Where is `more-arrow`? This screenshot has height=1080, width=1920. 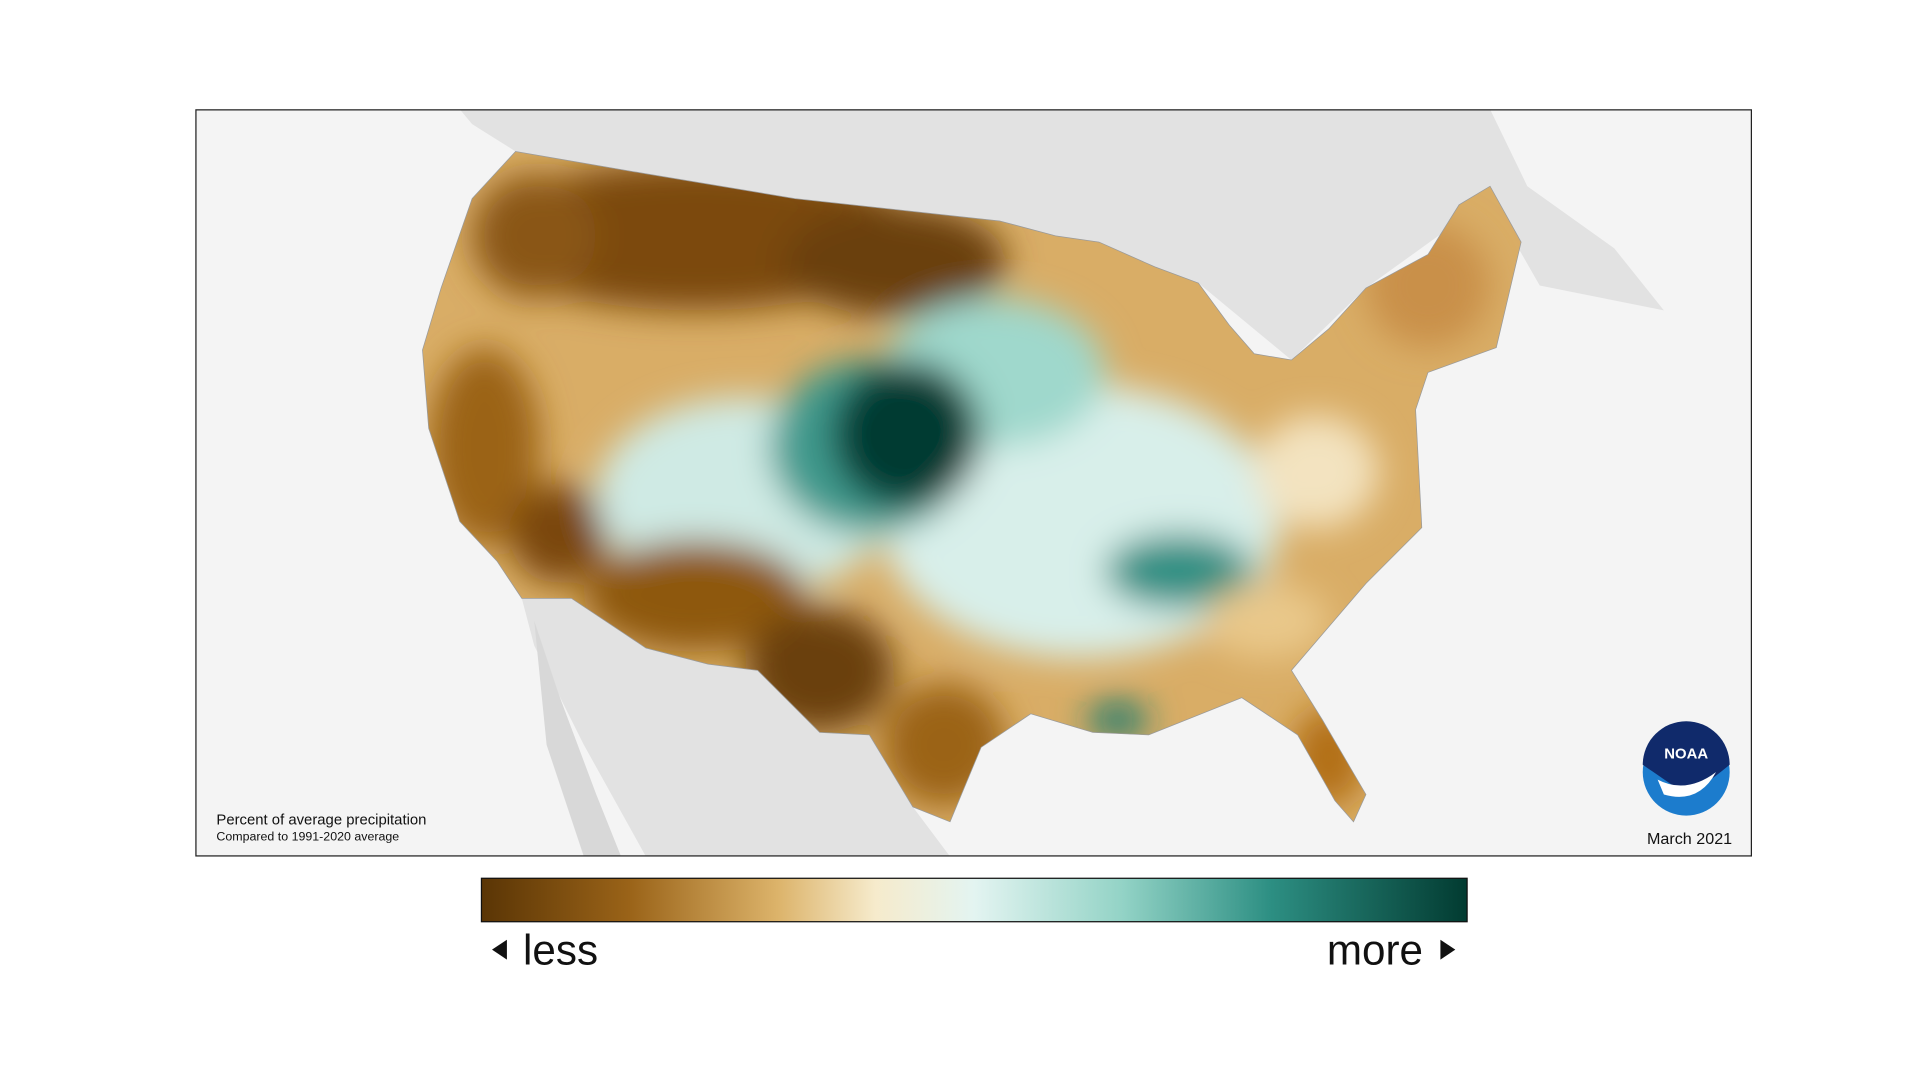
more-arrow is located at coordinates (1448, 949).